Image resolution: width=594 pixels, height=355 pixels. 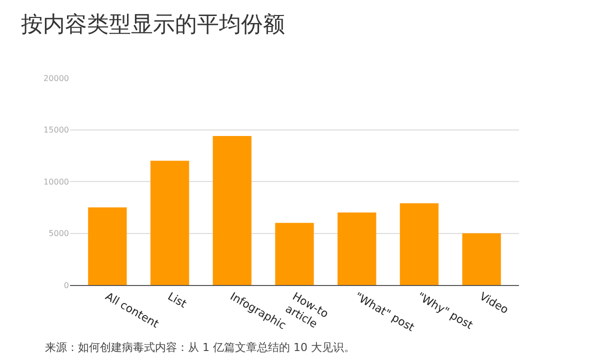 I want to click on y-tick-label: 0, so click(x=66, y=285).